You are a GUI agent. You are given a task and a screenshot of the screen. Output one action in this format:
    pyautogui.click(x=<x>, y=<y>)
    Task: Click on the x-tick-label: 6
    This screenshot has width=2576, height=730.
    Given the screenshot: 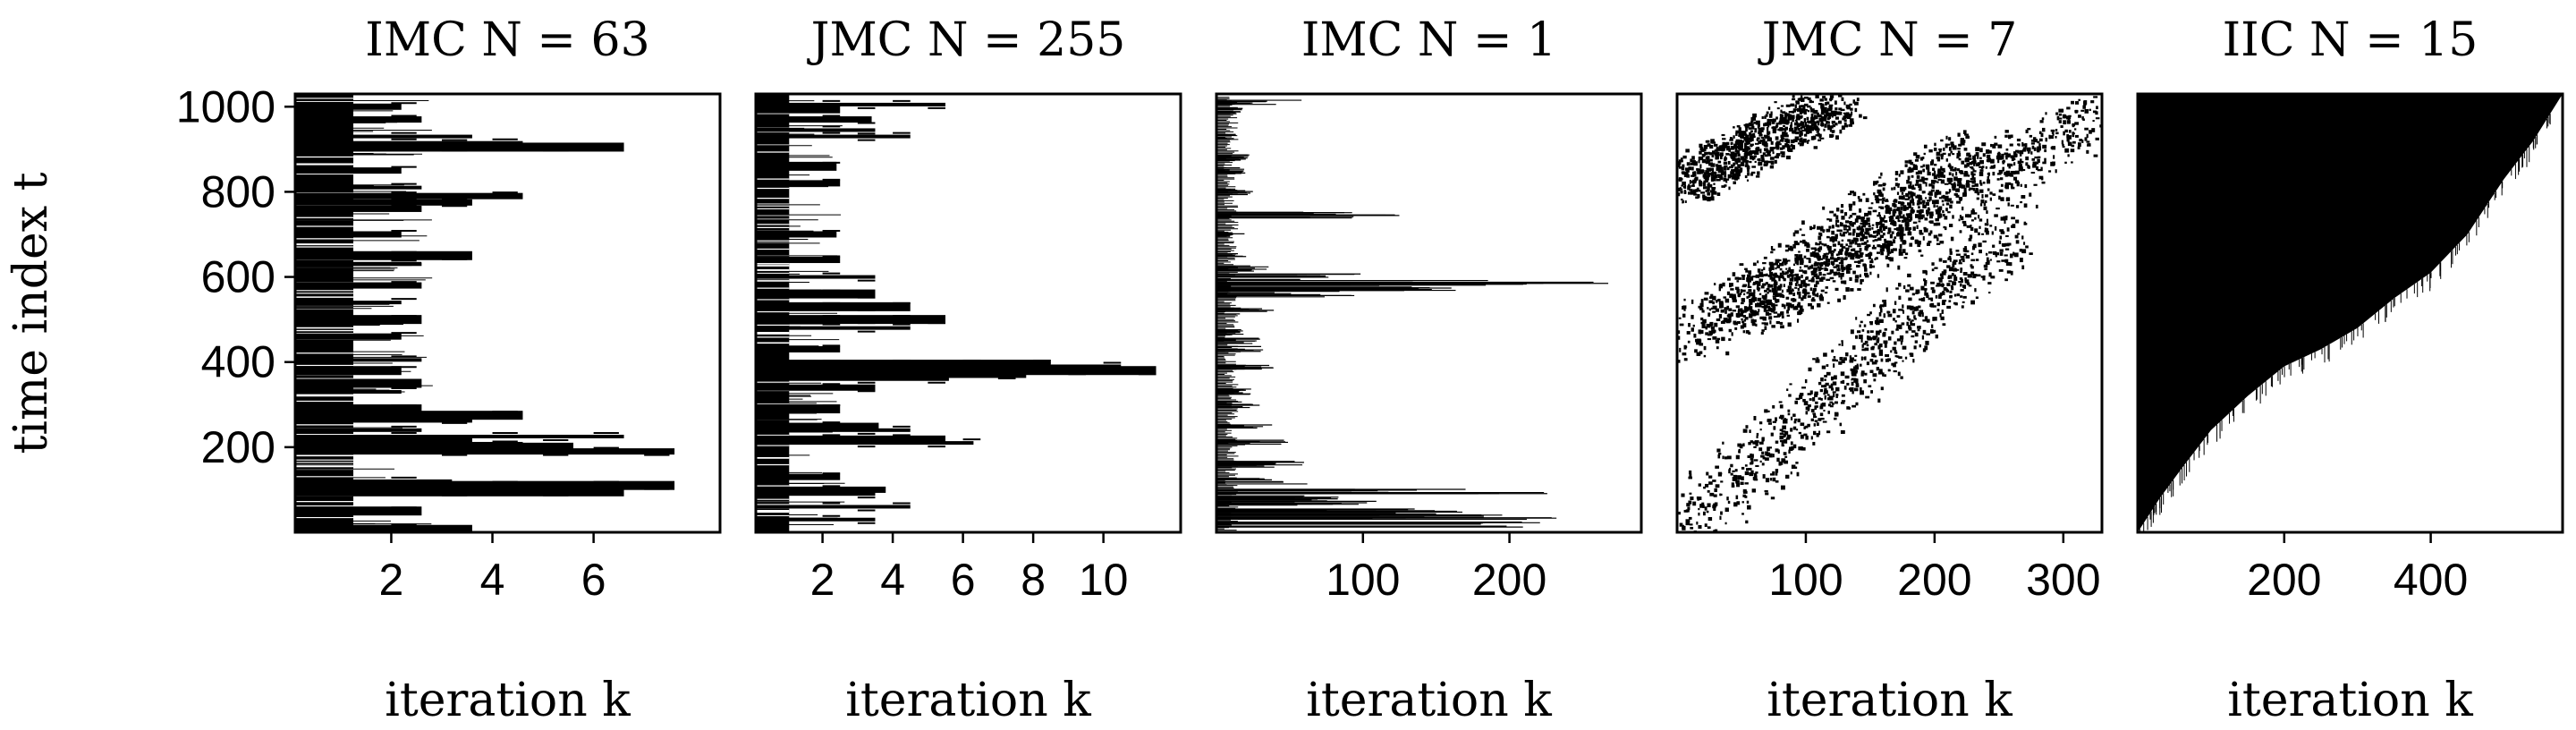 What is the action you would take?
    pyautogui.click(x=593, y=580)
    